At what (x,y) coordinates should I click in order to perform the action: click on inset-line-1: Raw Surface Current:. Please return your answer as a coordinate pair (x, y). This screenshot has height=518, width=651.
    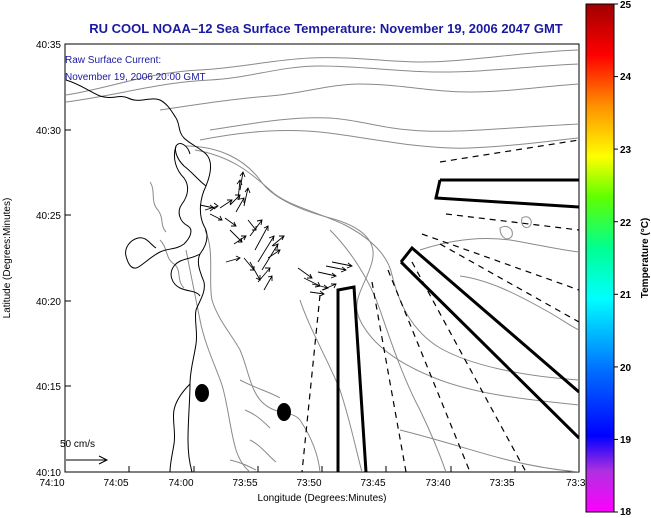
    Looking at the image, I should click on (113, 60).